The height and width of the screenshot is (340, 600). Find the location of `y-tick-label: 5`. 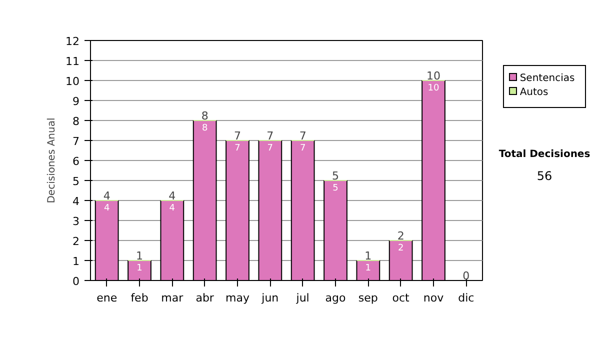

y-tick-label: 5 is located at coordinates (76, 181).